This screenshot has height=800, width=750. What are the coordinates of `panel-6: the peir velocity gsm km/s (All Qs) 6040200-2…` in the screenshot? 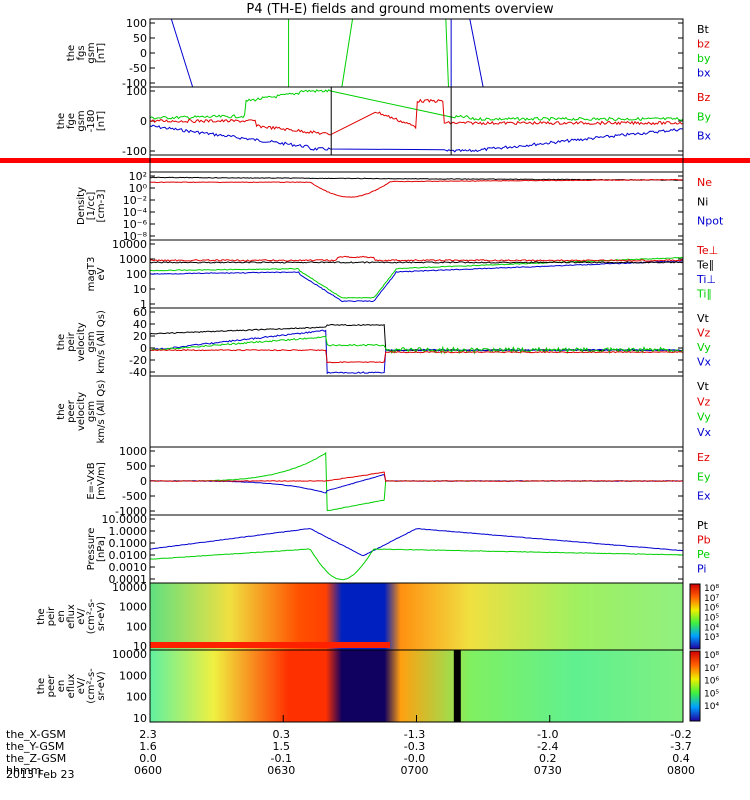 It's located at (384, 342).